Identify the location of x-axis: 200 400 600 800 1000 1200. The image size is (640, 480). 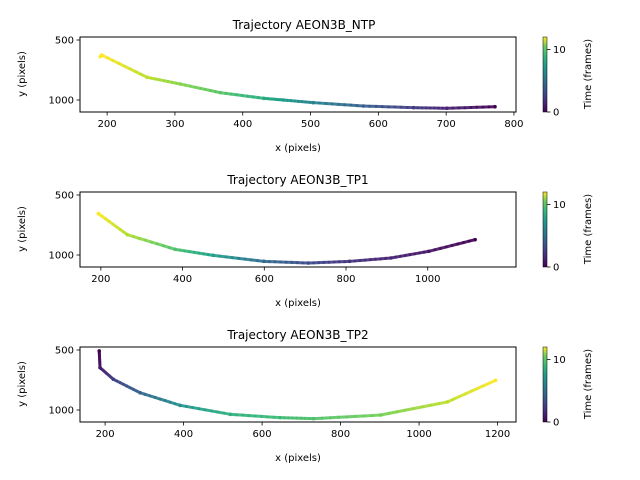
(303, 431).